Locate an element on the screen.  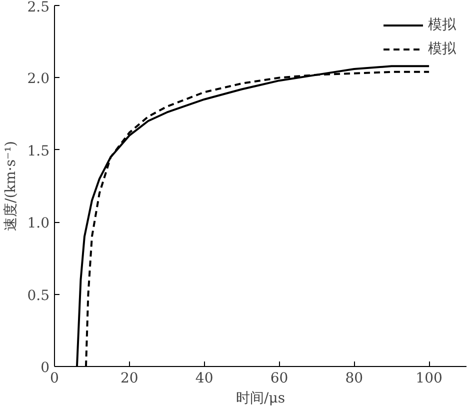
y-axis-title: 速度/(km·s⁻¹) is located at coordinates (11, 186).